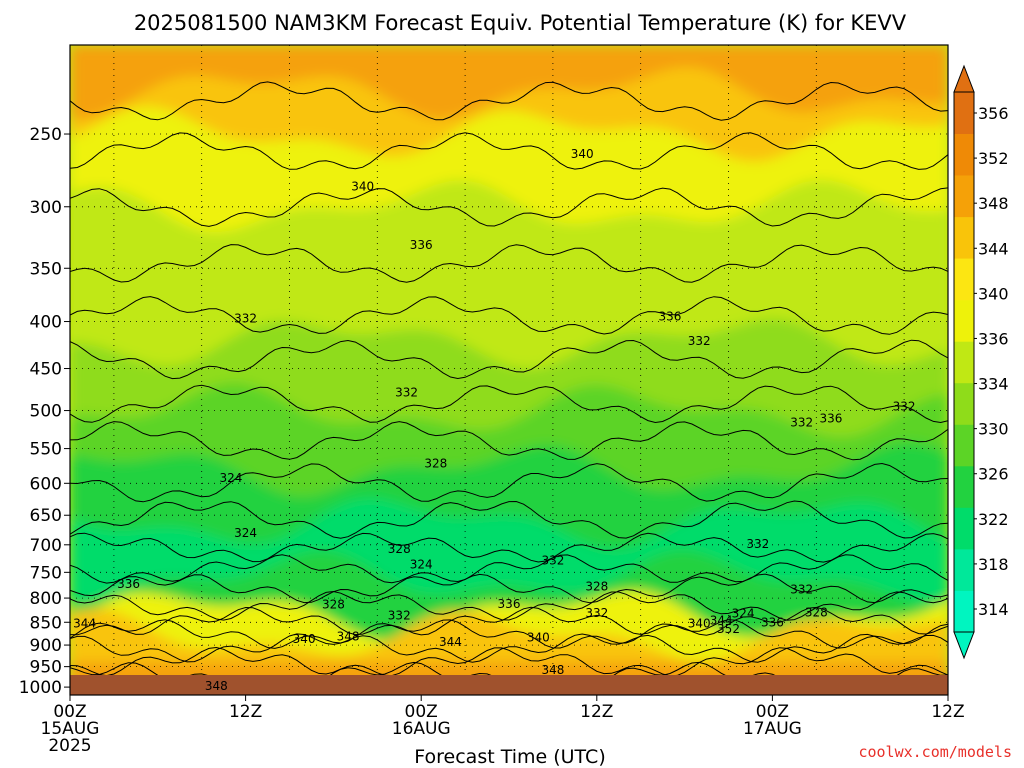 The image size is (1024, 768). Describe the element at coordinates (70, 729) in the screenshot. I see `time-tick-label: 15AUG` at that location.